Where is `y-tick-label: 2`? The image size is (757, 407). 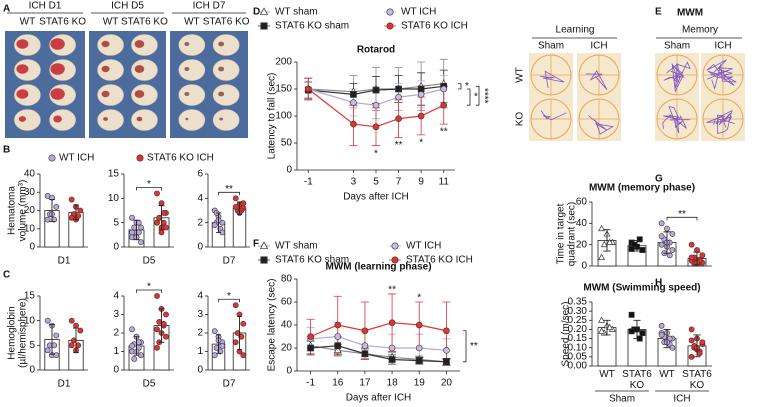
y-tick-label: 2 is located at coordinates (200, 222).